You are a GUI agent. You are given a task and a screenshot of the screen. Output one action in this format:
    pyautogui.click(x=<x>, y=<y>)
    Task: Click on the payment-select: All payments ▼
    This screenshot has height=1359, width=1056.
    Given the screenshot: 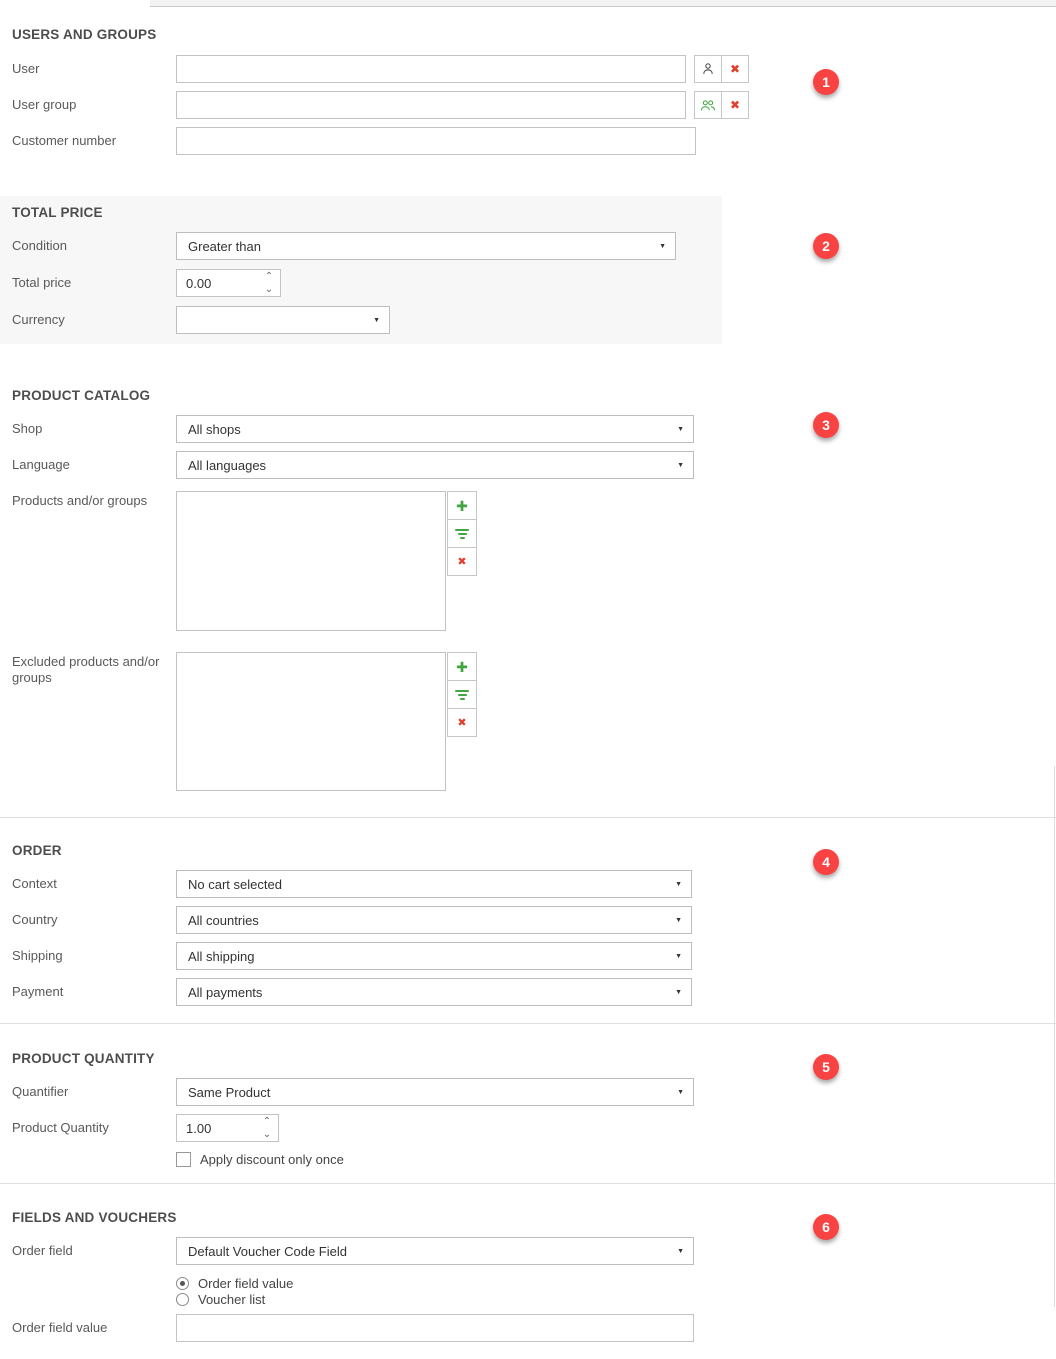 What is the action you would take?
    pyautogui.click(x=434, y=992)
    